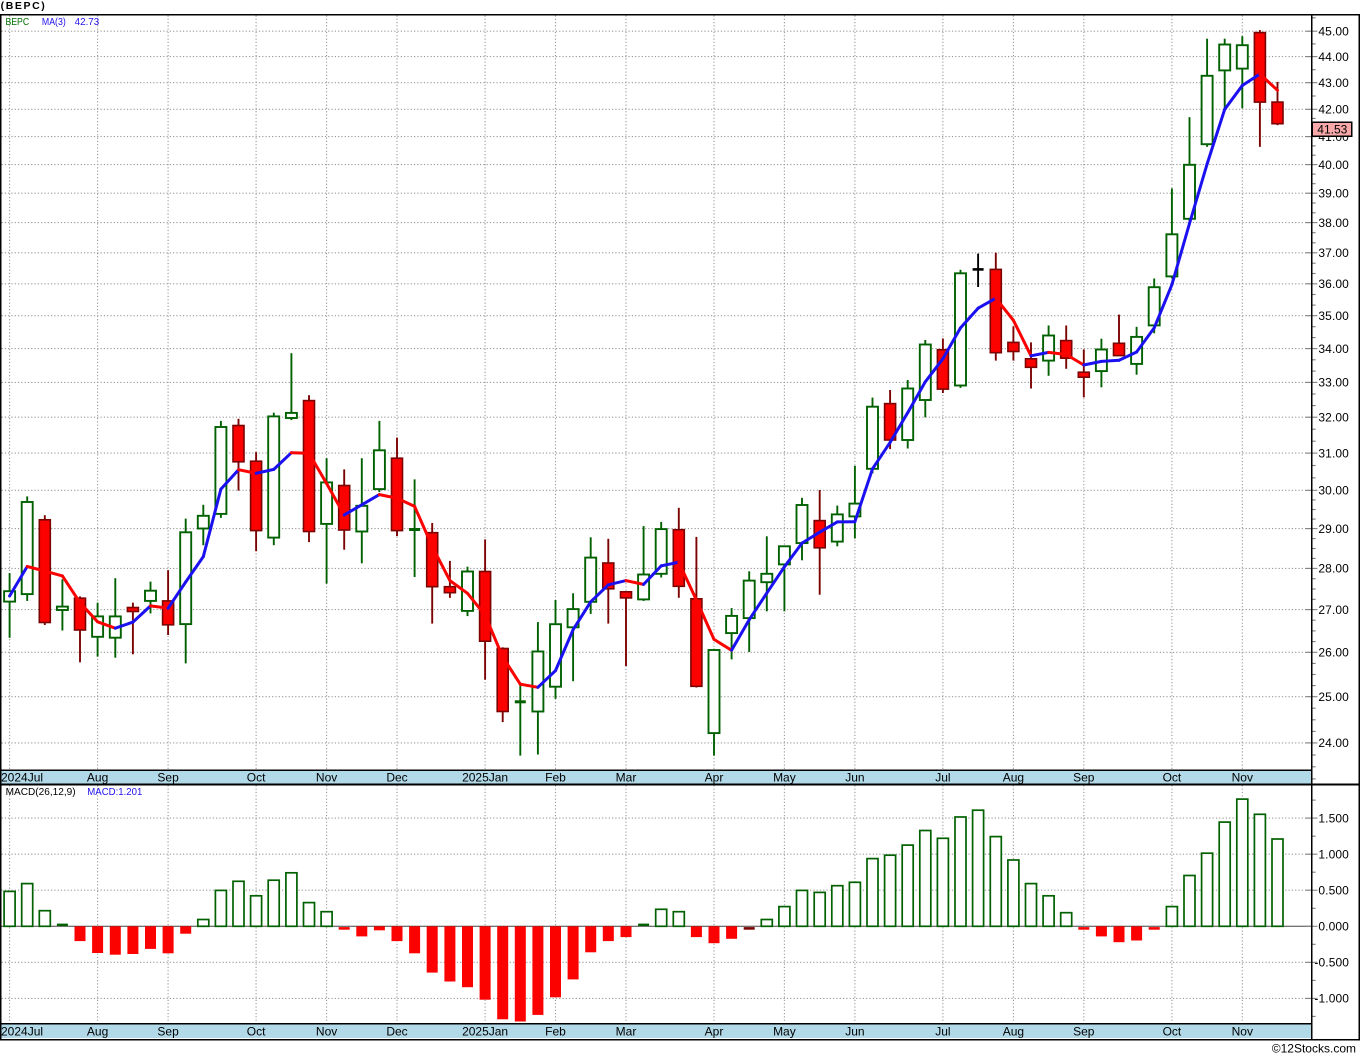  I want to click on svg-text: 31.00, so click(1333, 453).